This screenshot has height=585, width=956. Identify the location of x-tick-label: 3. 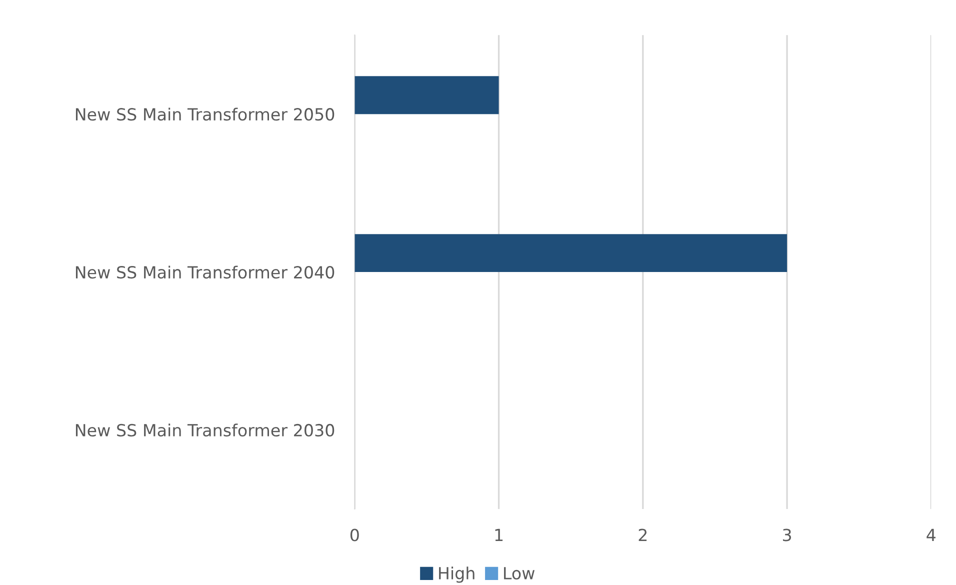
(786, 535).